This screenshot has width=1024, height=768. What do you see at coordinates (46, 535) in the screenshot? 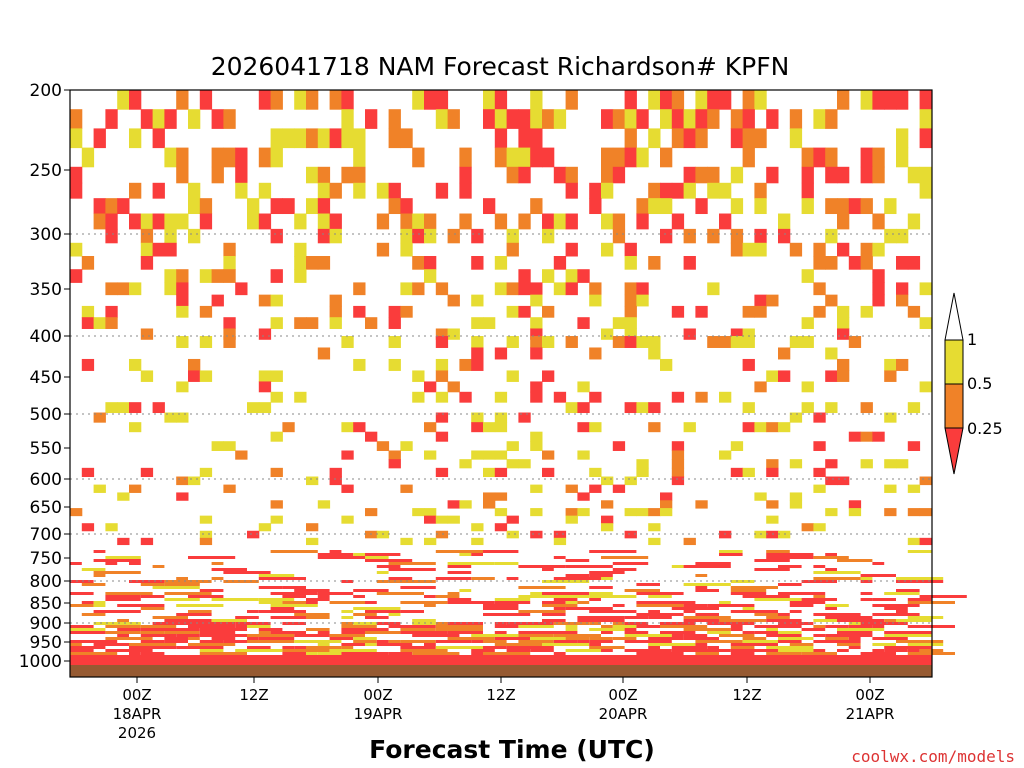
I see `y-tick-label: 700` at bounding box center [46, 535].